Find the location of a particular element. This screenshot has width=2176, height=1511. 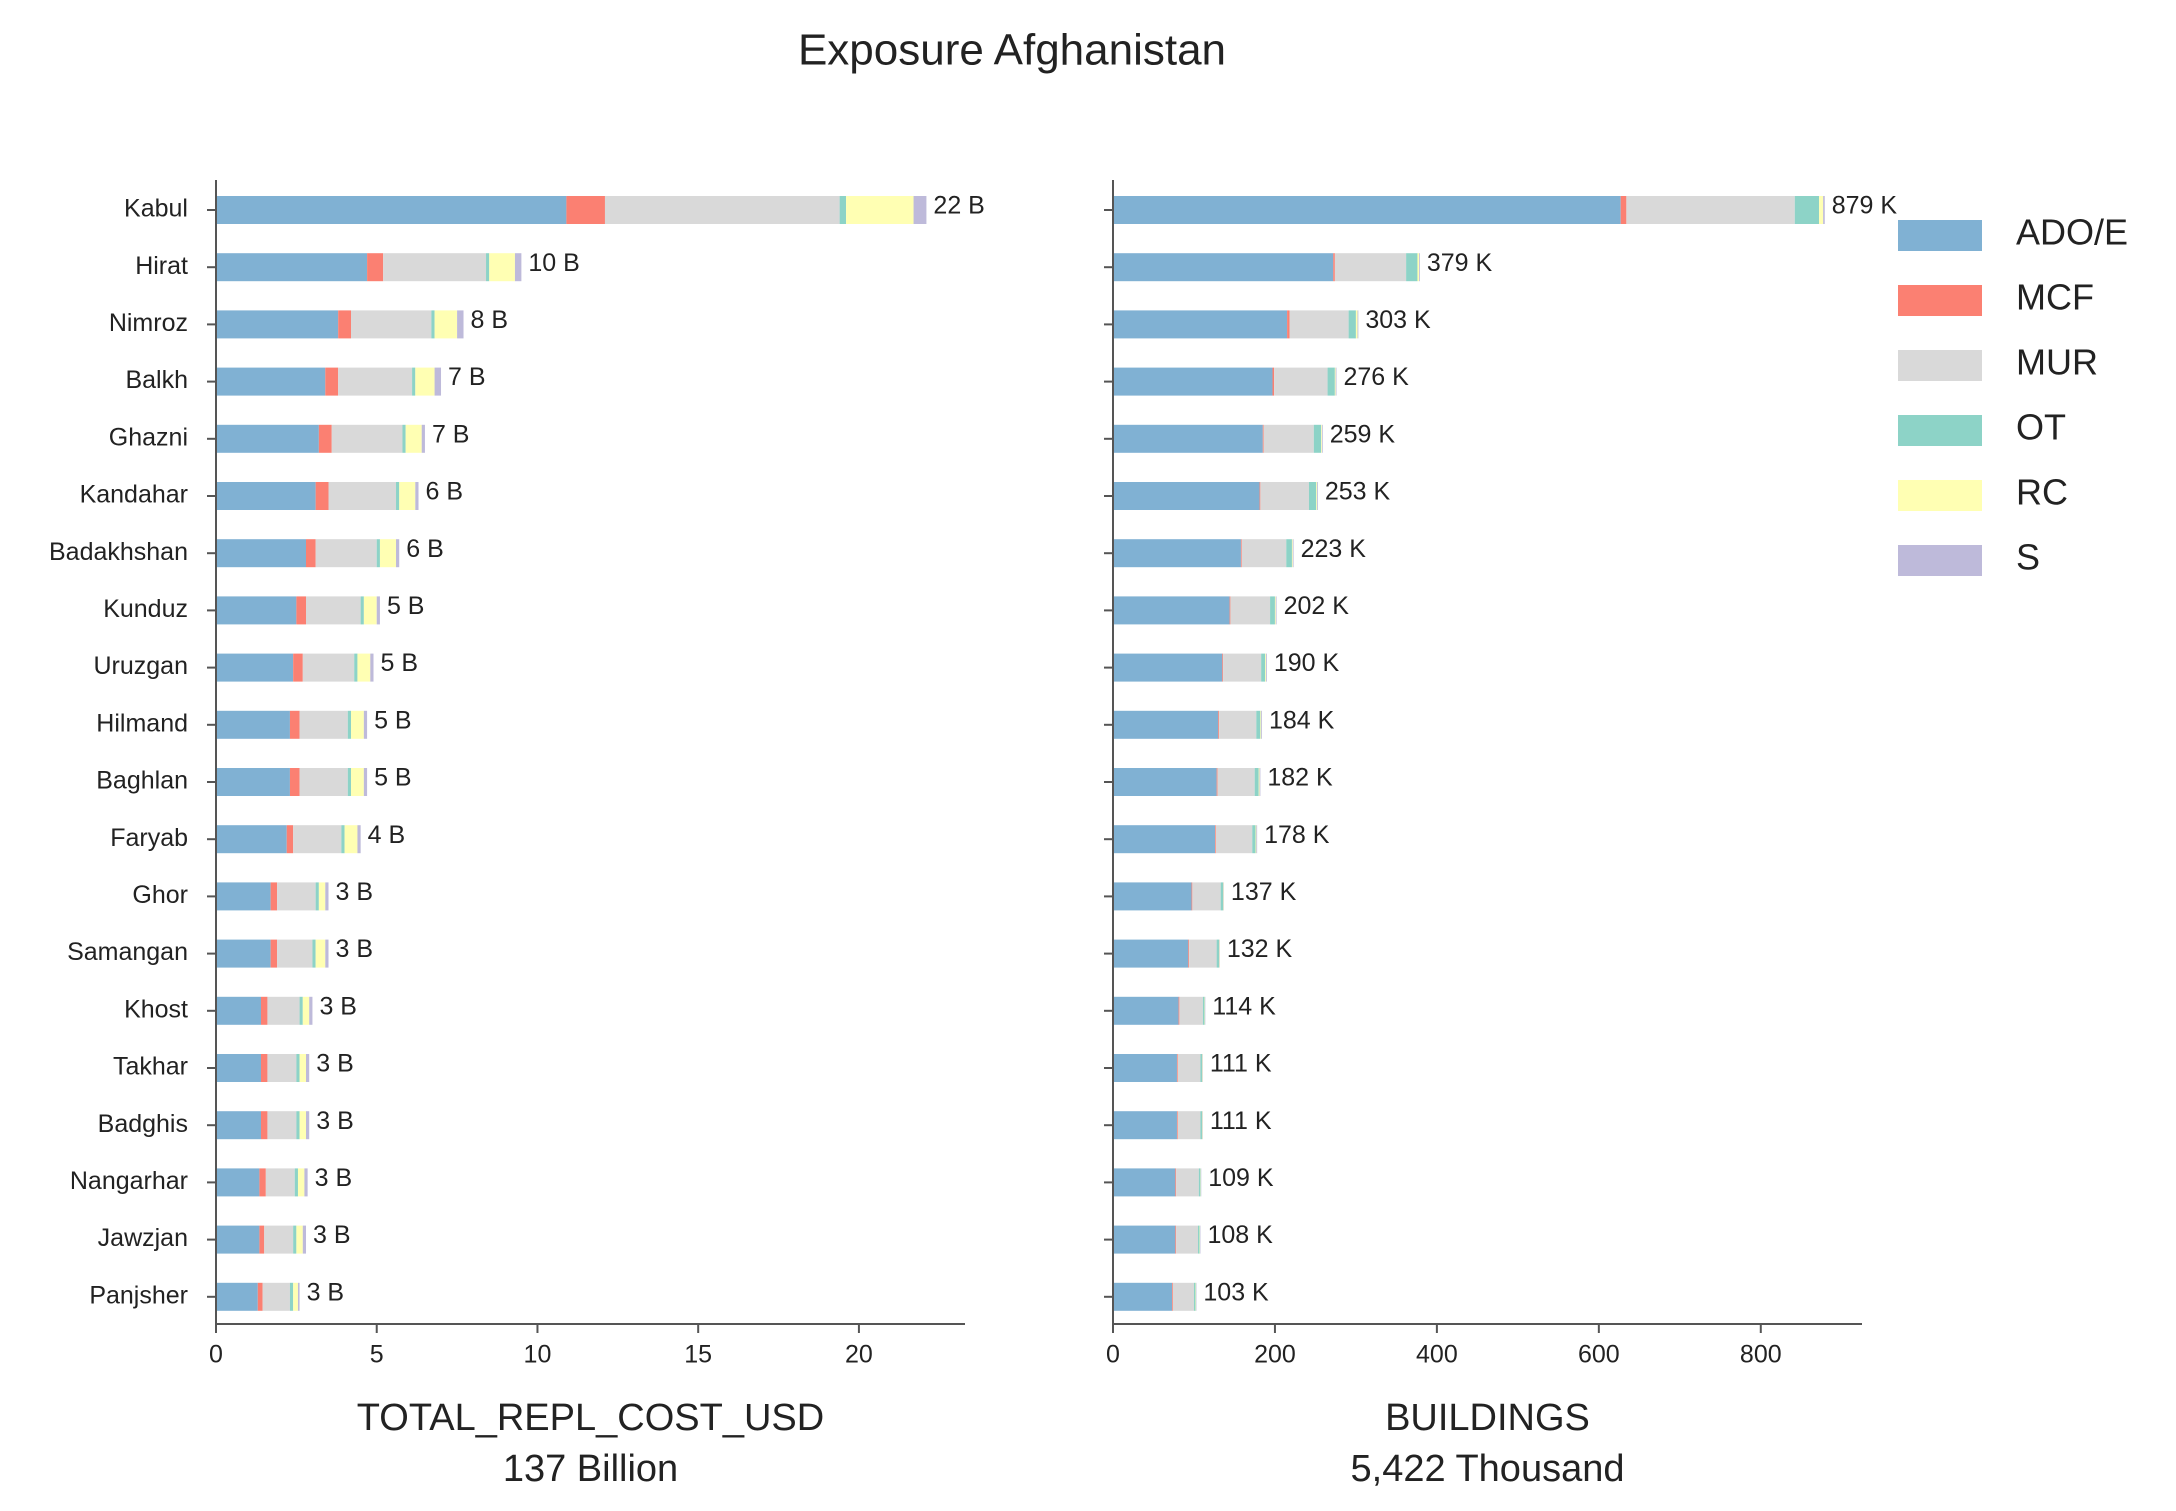

y-tick-label: Samangan is located at coordinates (127, 952).